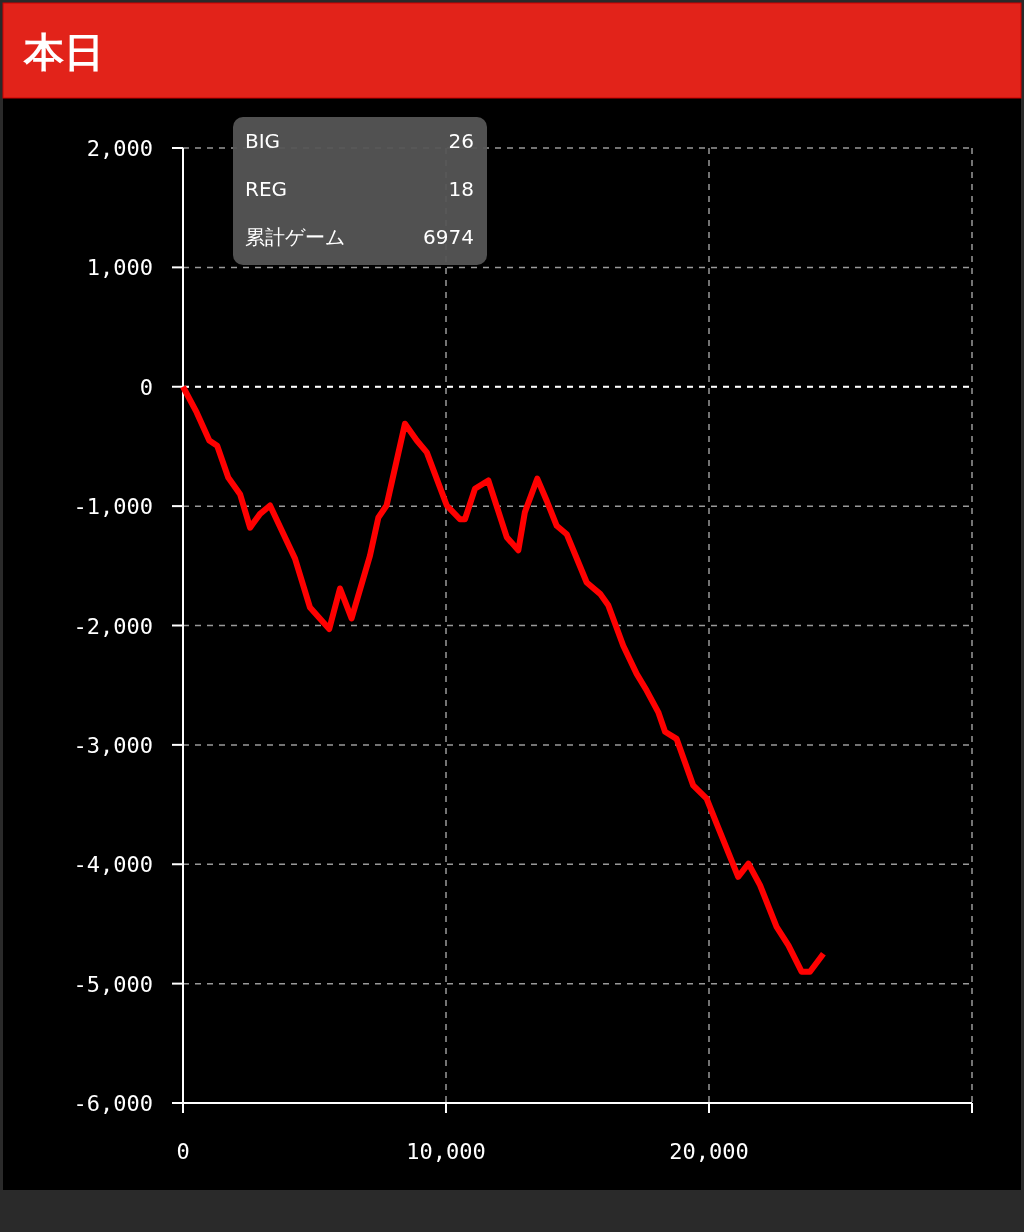 The width and height of the screenshot is (1024, 1232). Describe the element at coordinates (113, 1103) in the screenshot. I see `y-tick-label: -6,000` at that location.